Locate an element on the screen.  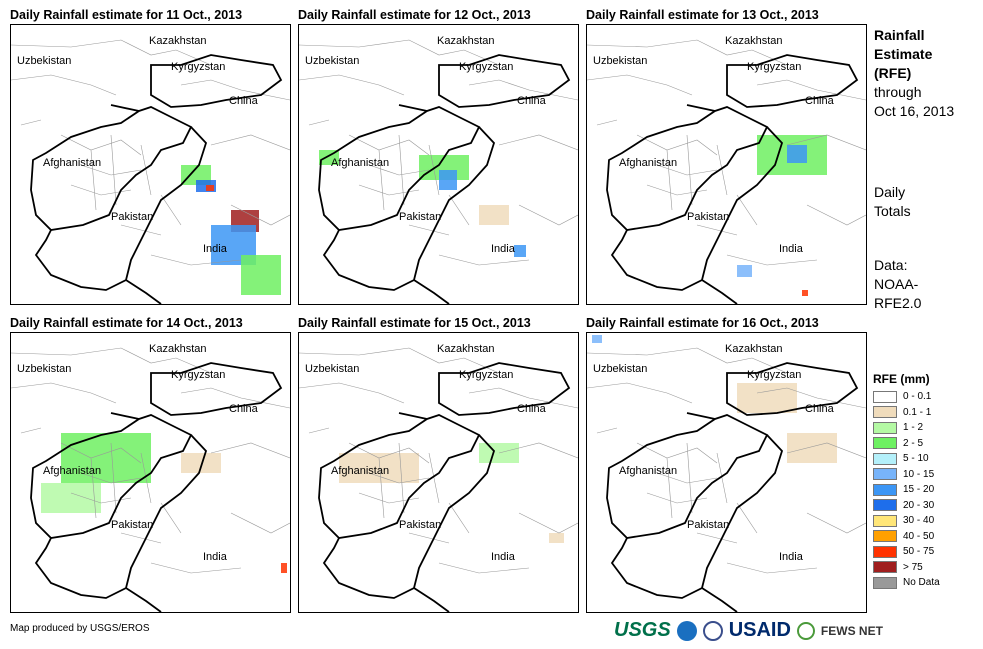
legend-label: > 75 is located at coordinates (913, 567).